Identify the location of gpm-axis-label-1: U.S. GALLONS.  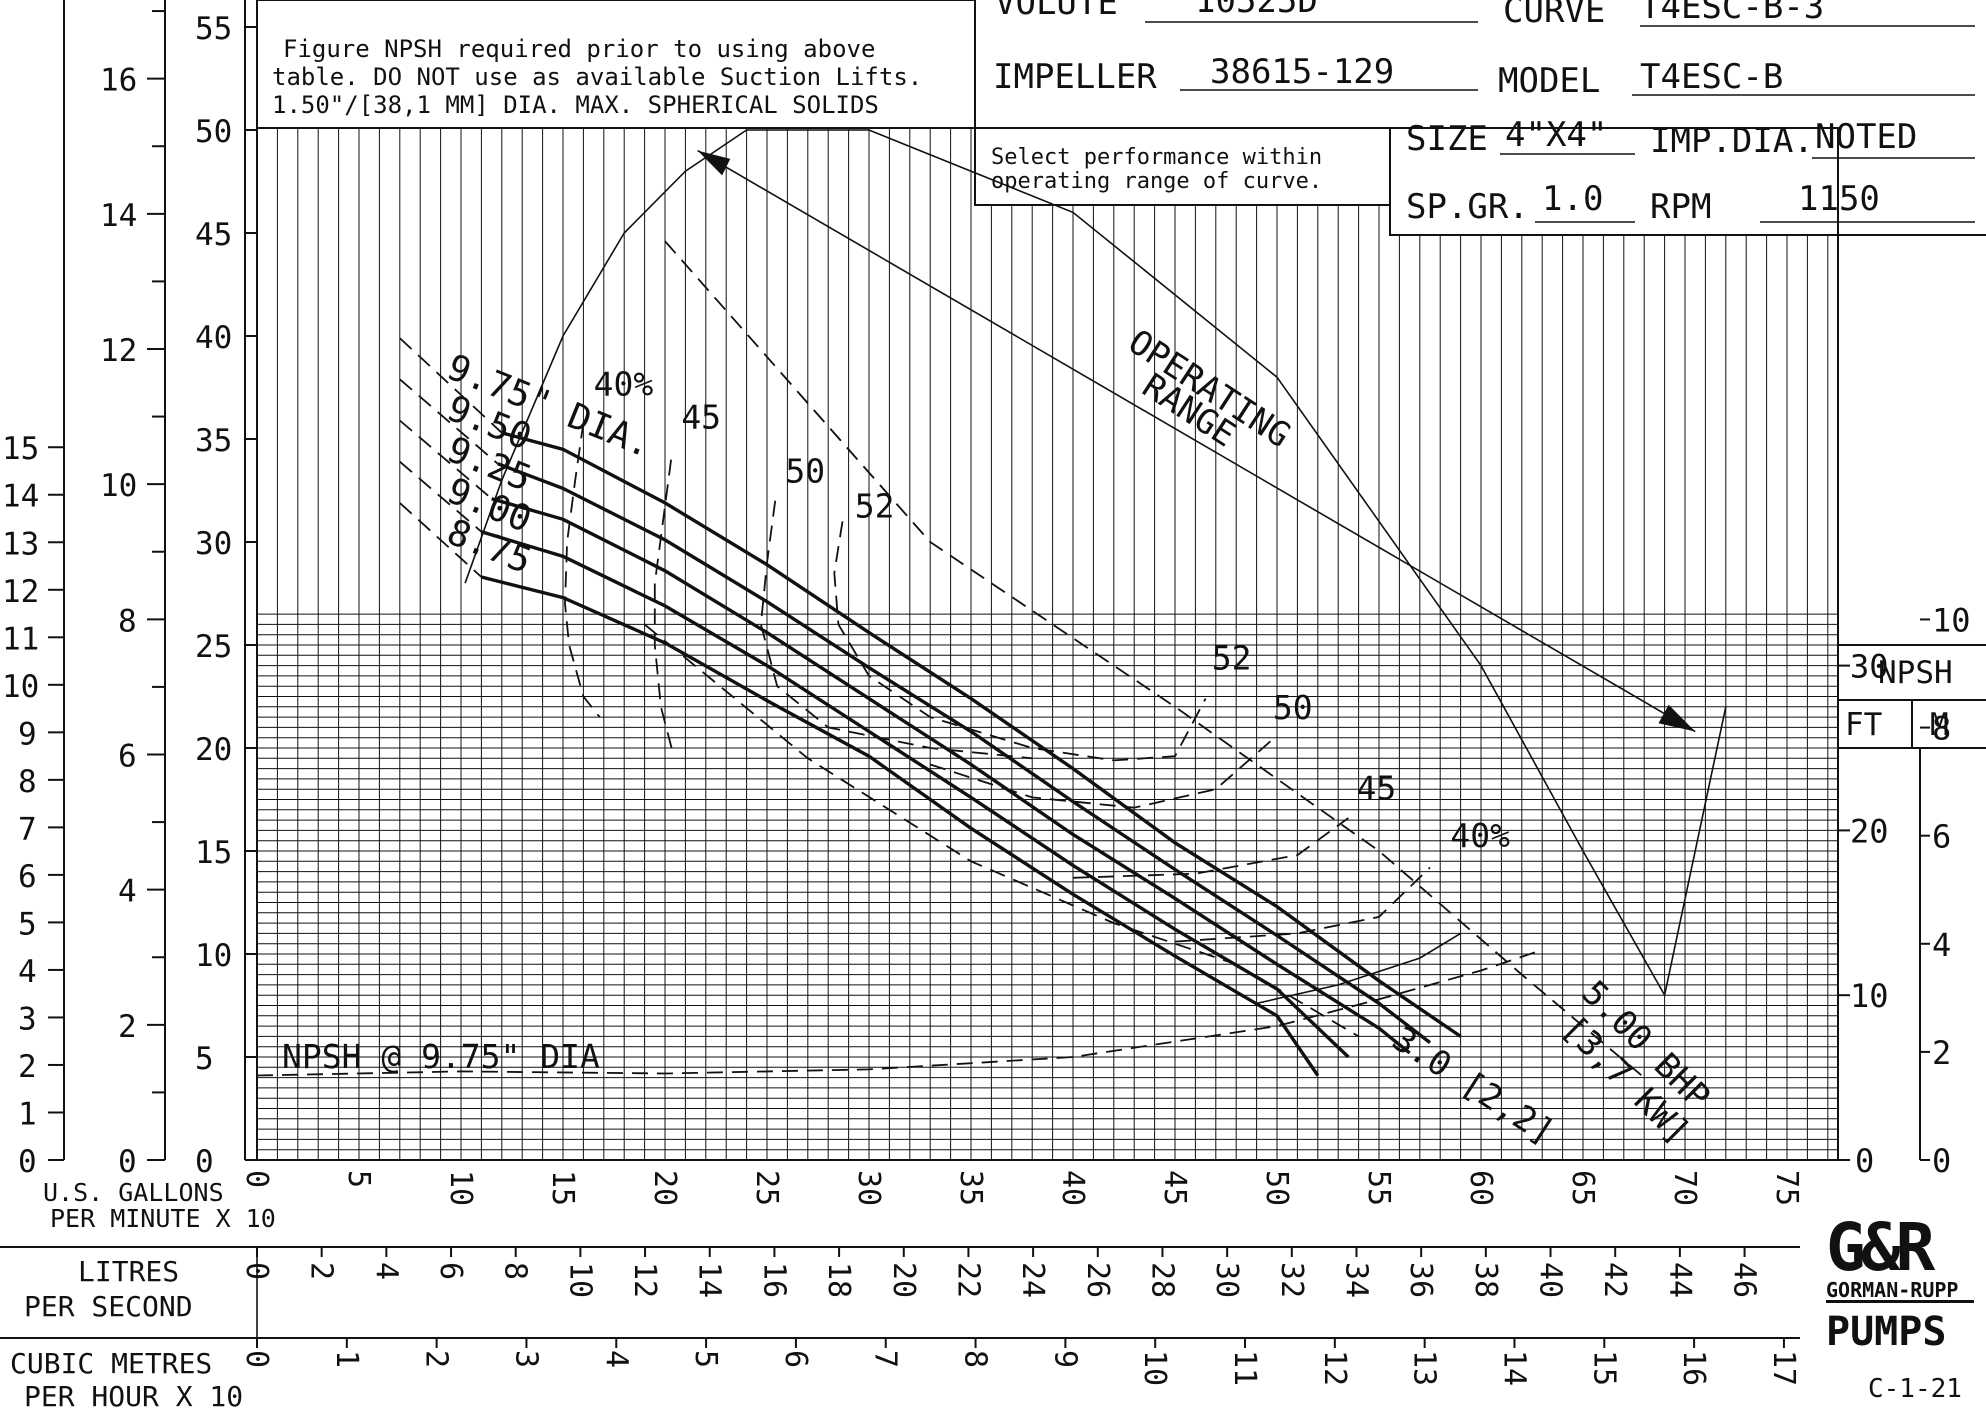
(133, 1192).